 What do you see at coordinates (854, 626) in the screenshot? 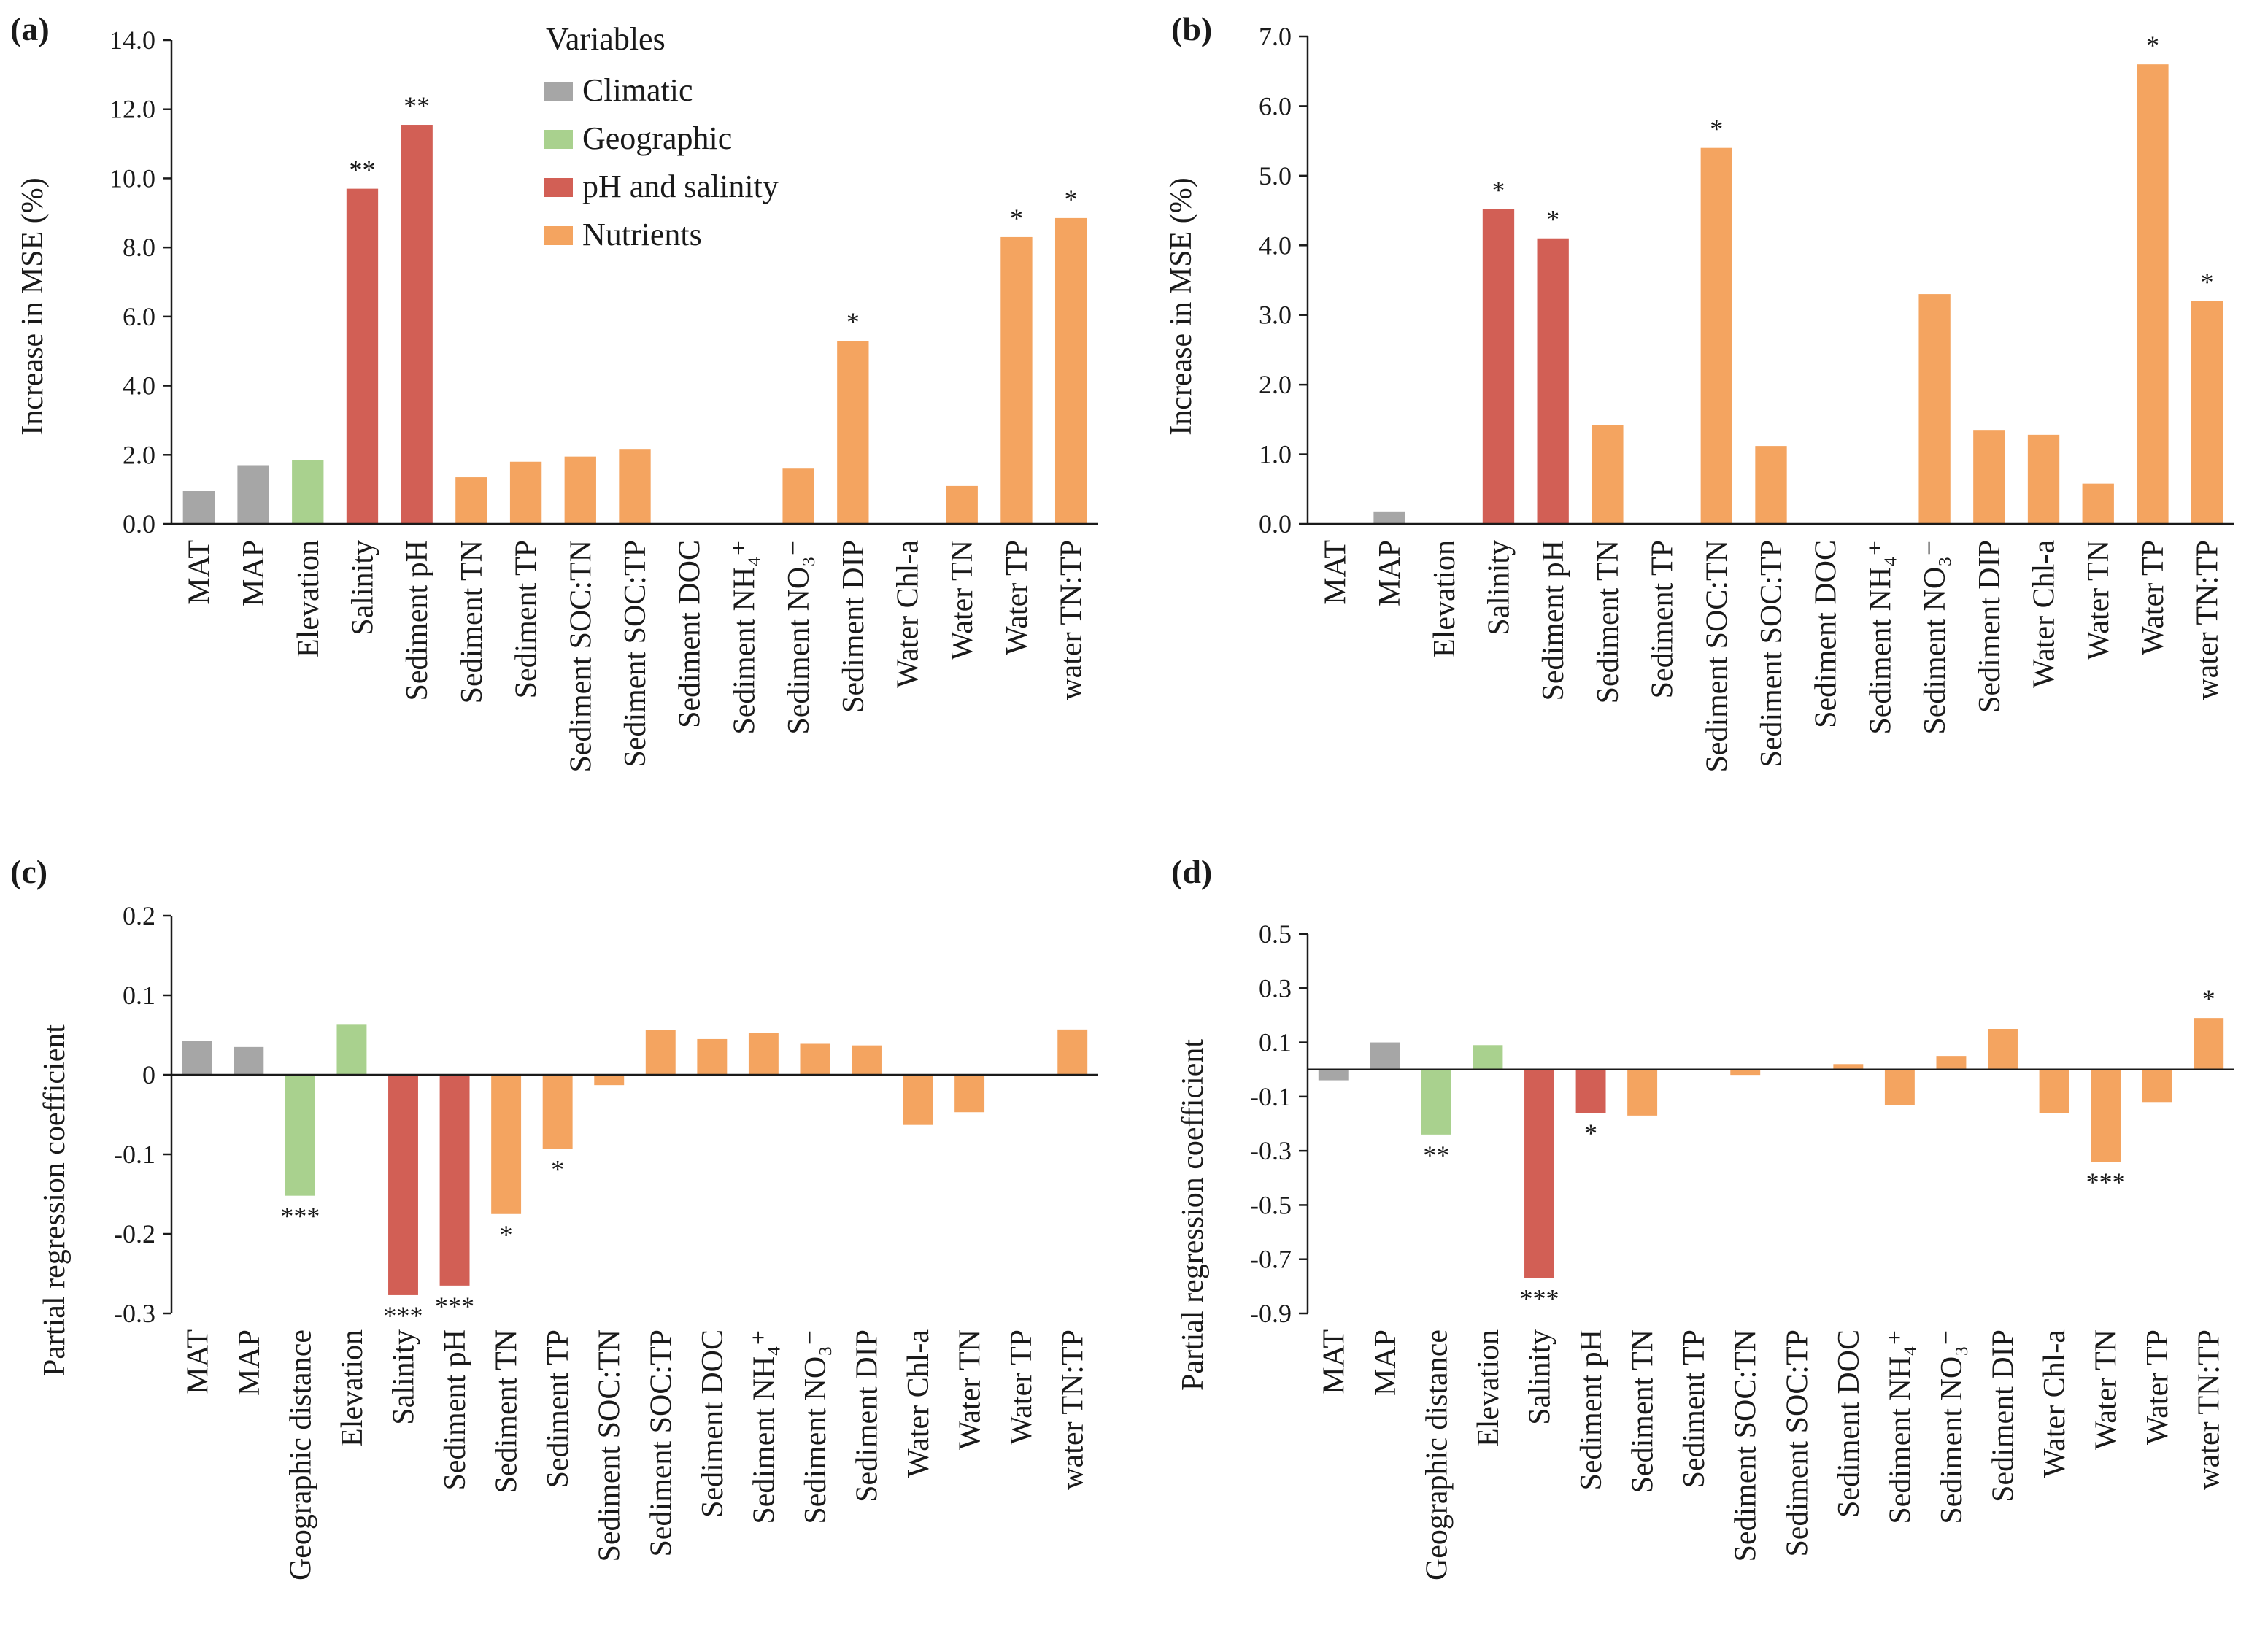
I see `category-label-a-sediment-dip: Sediment DIP` at bounding box center [854, 626].